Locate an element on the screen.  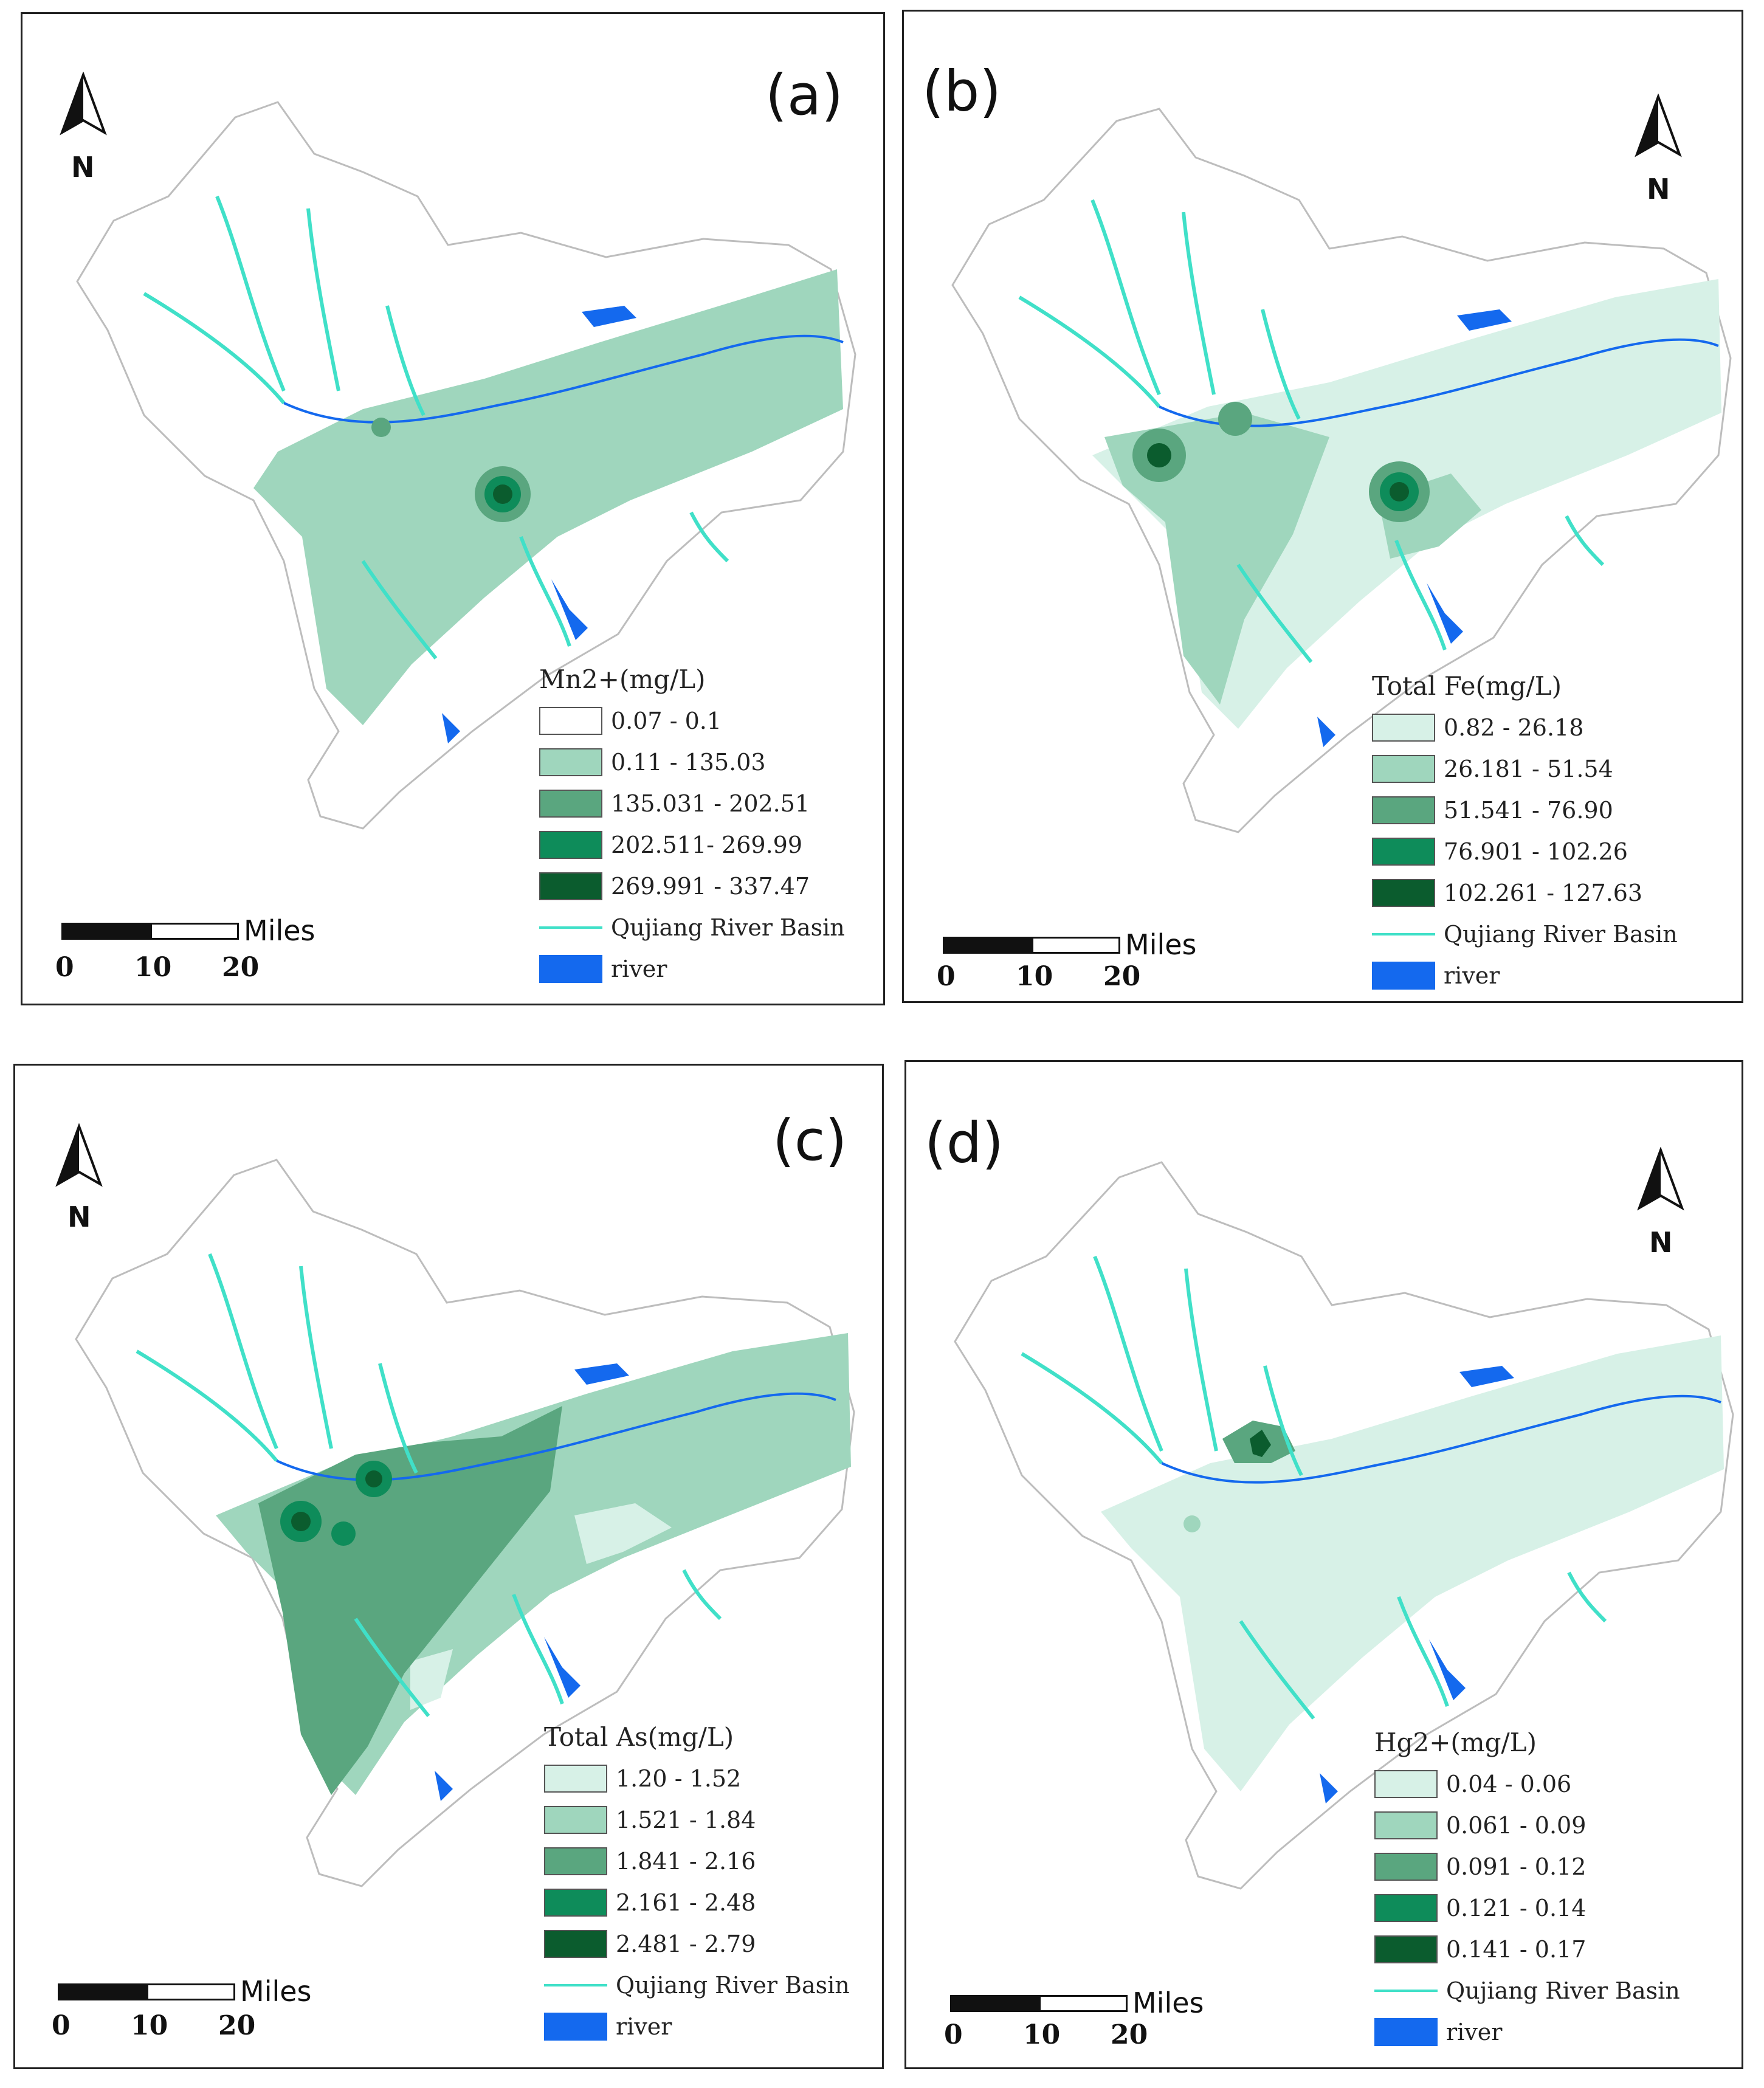
legend-title: Total Fe(mg/L) is located at coordinates (1467, 686).